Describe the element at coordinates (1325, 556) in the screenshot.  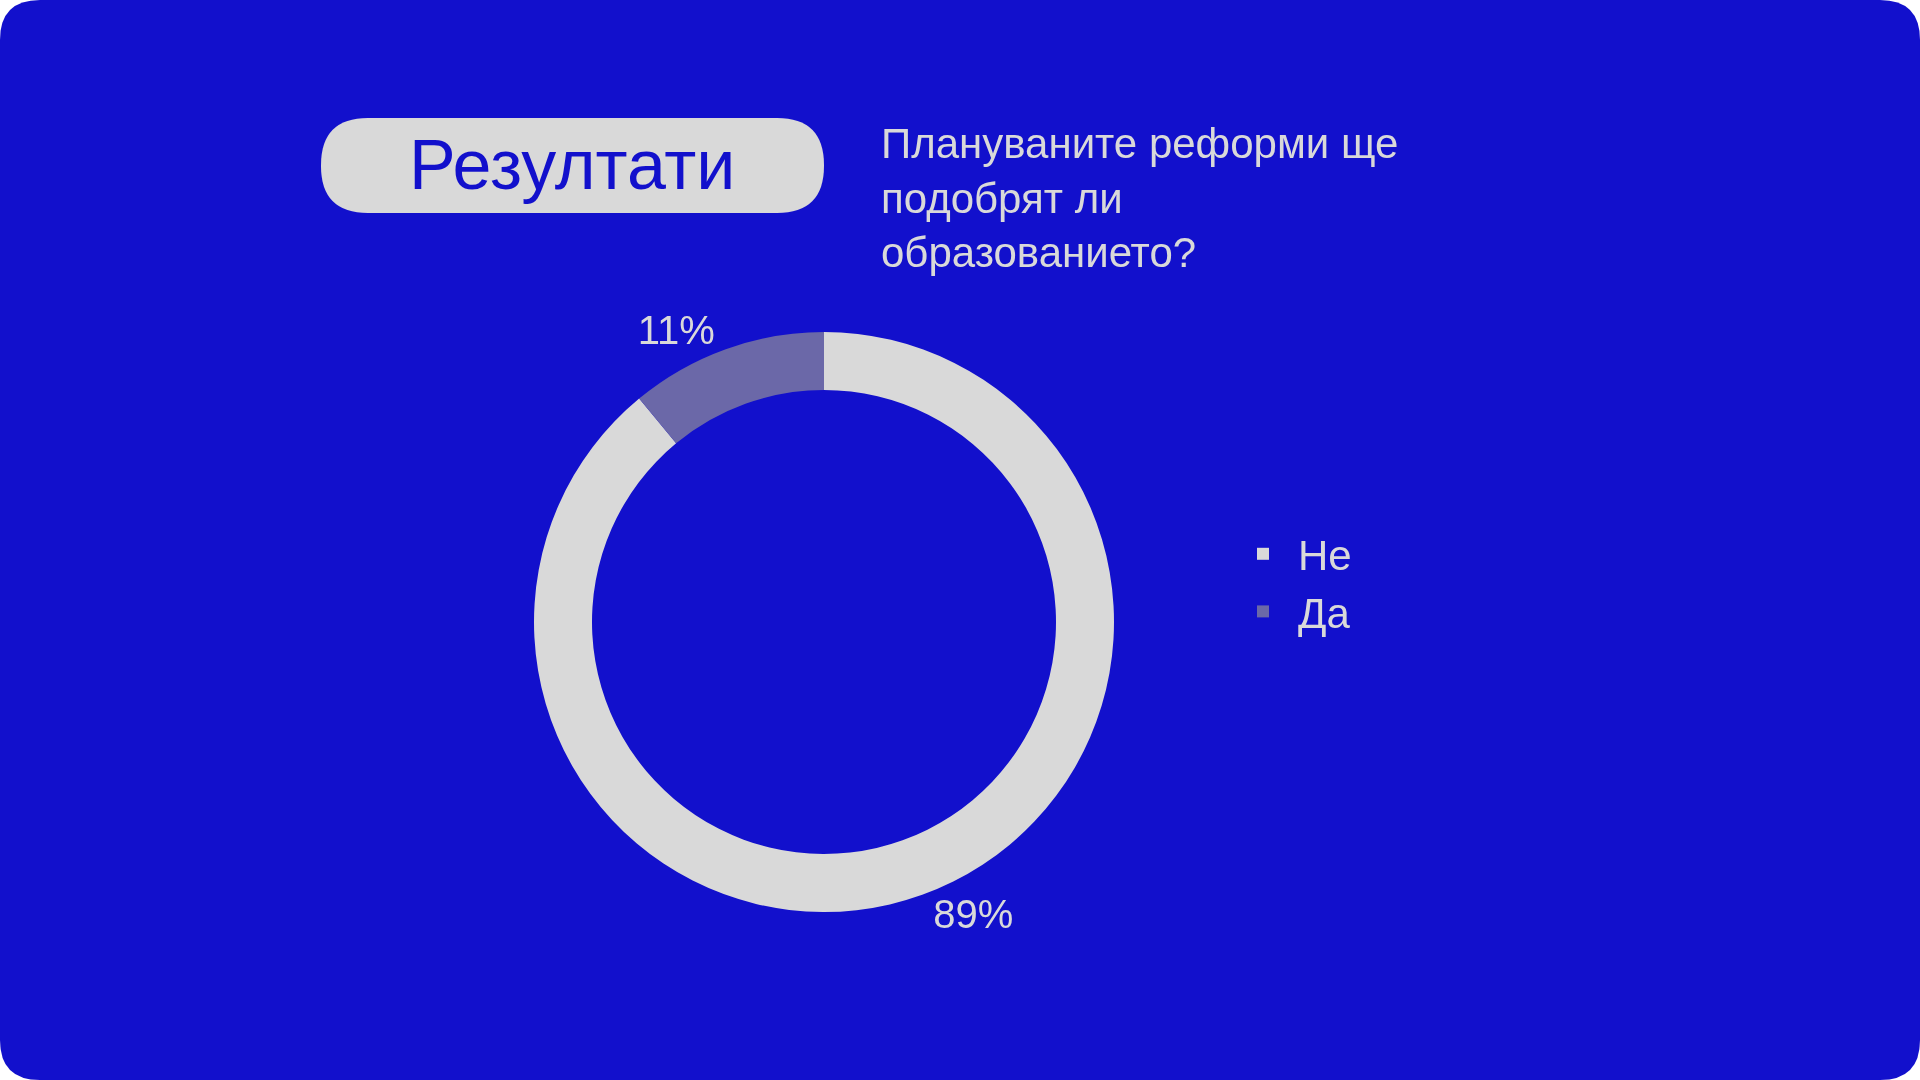
I see `legend-label: Не` at that location.